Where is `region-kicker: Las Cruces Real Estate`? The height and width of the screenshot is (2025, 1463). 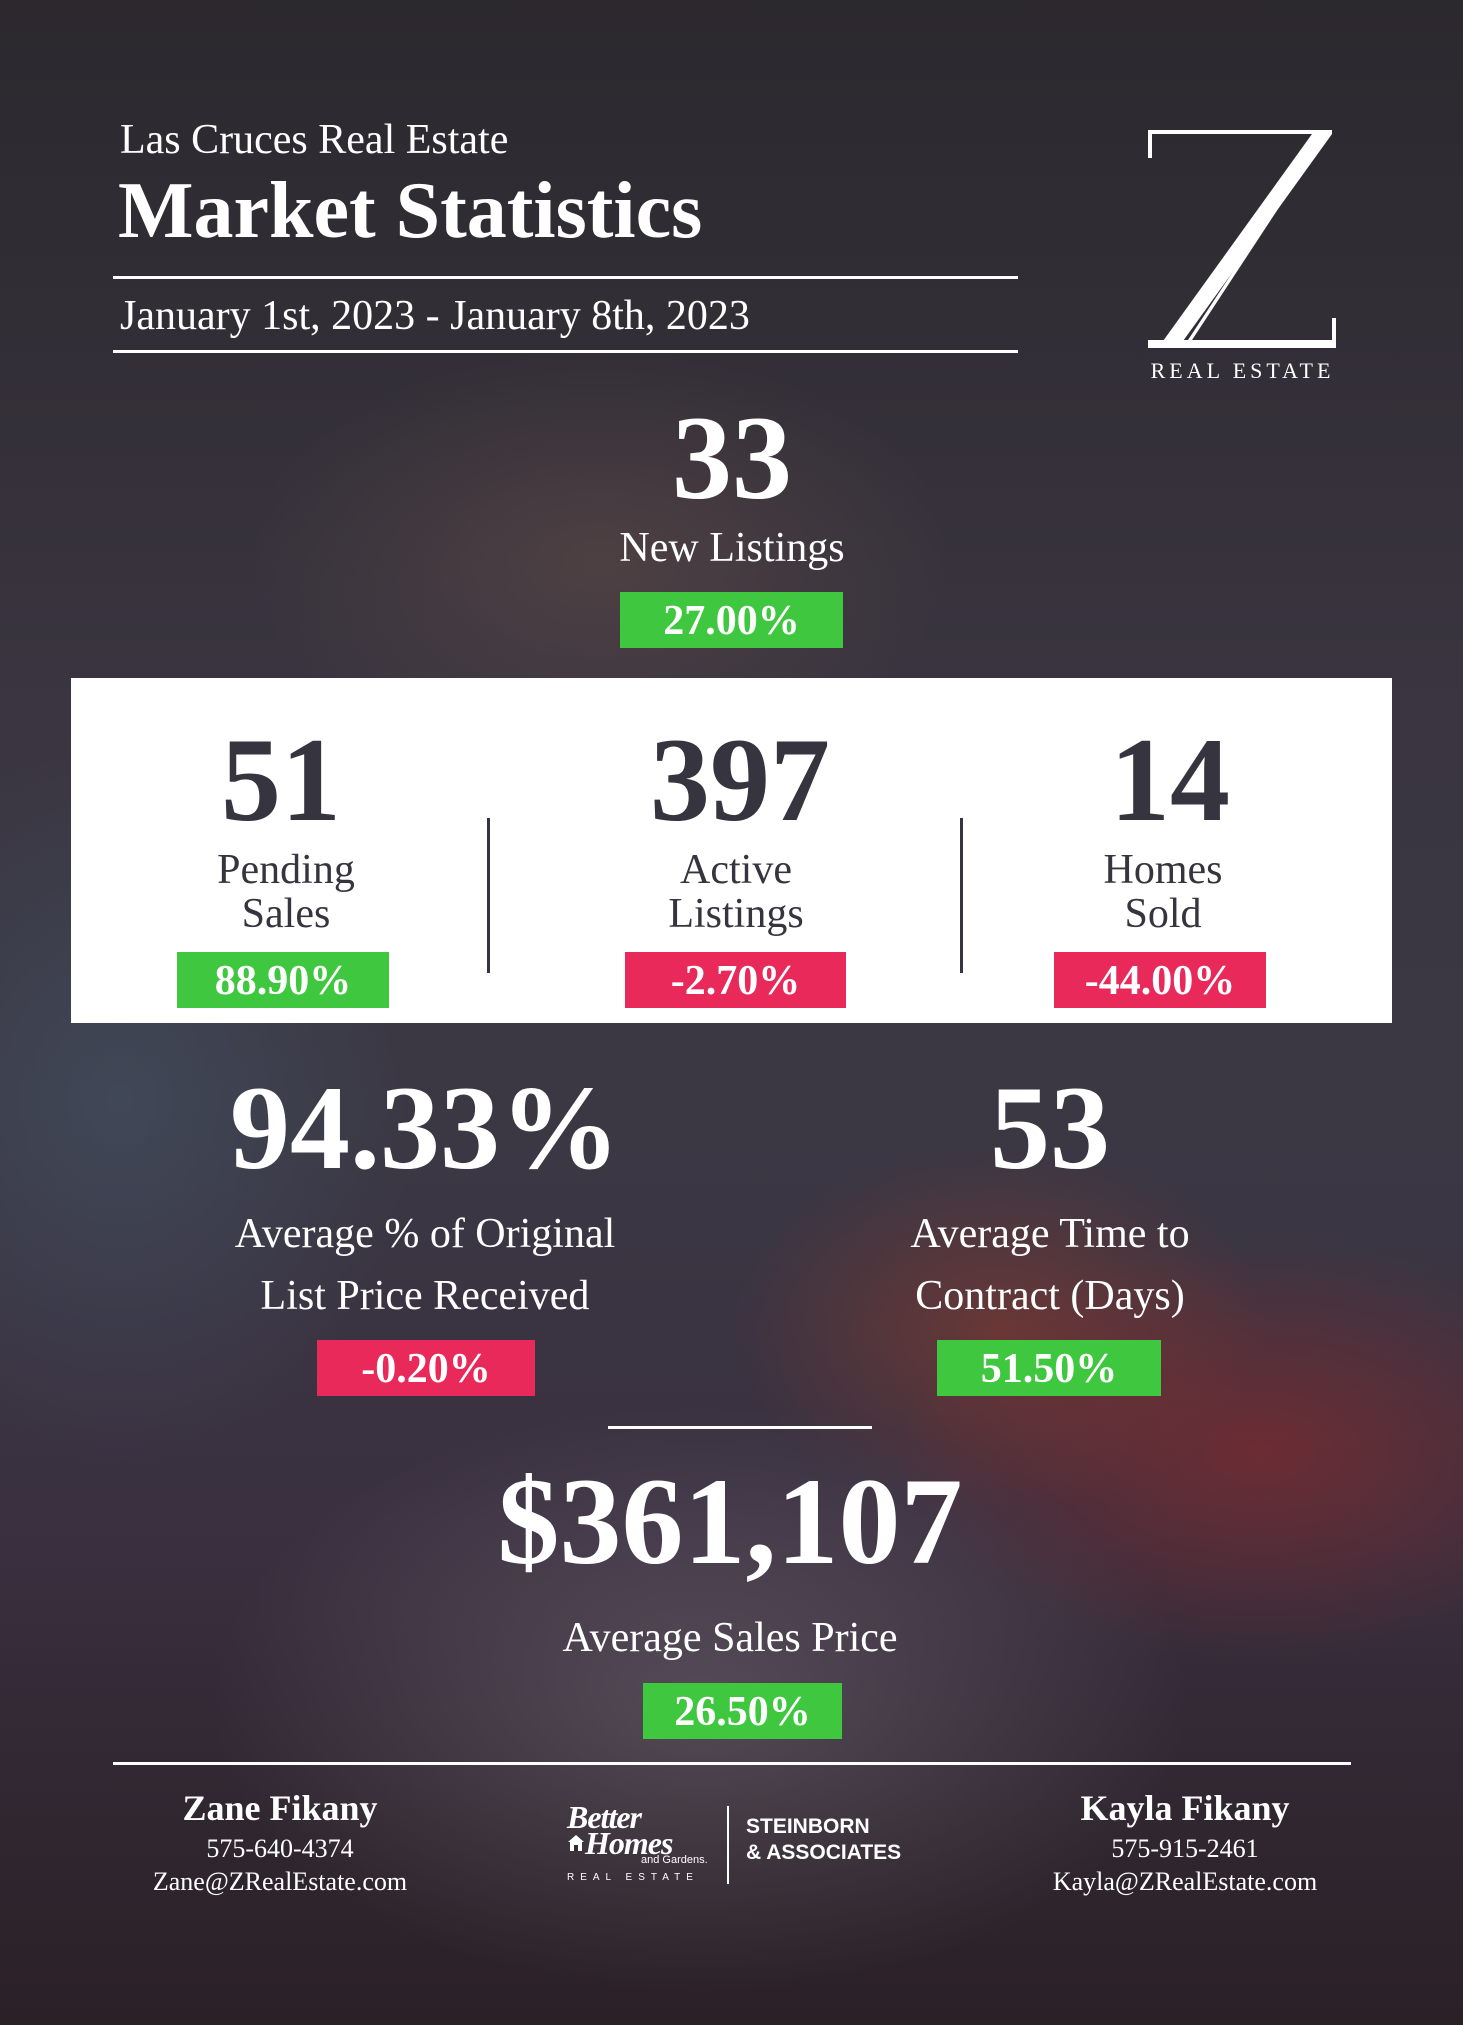
region-kicker: Las Cruces Real Estate is located at coordinates (314, 140).